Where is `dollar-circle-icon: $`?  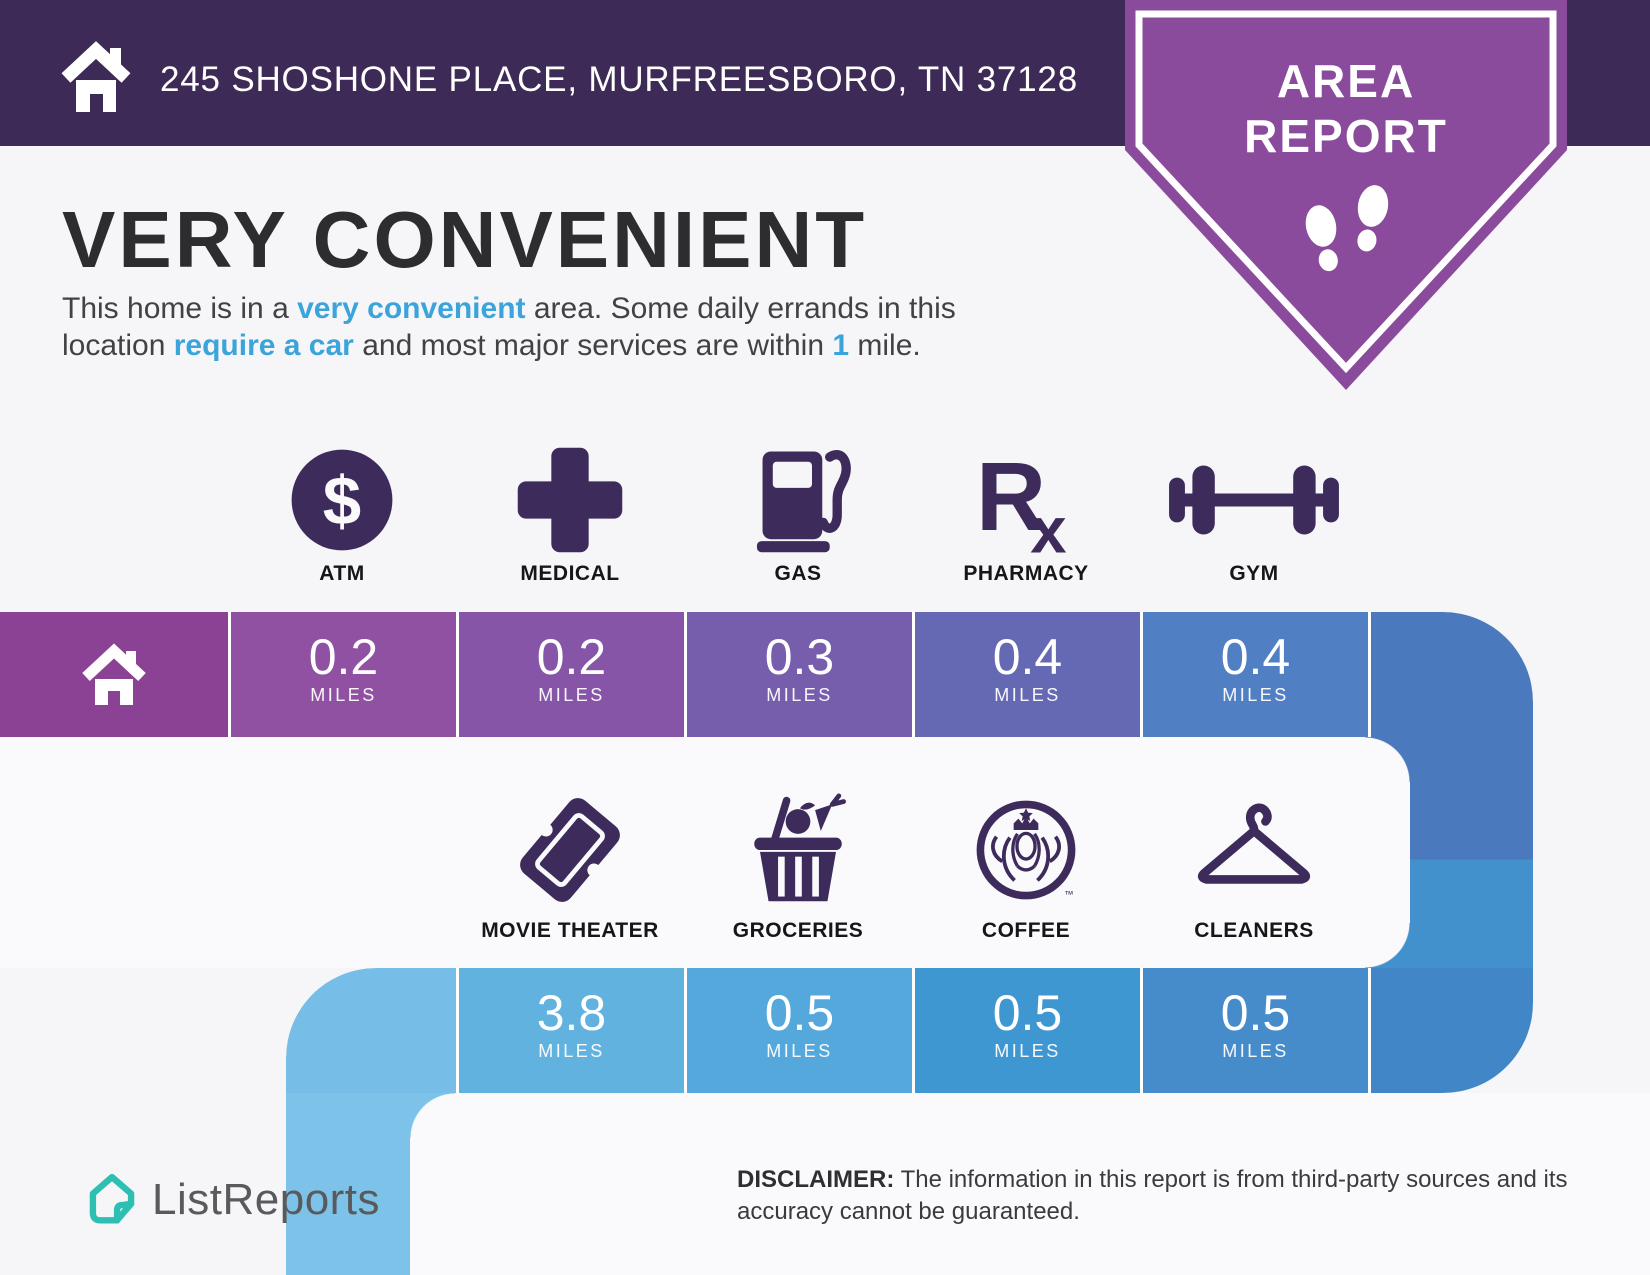 dollar-circle-icon: $ is located at coordinates (342, 500).